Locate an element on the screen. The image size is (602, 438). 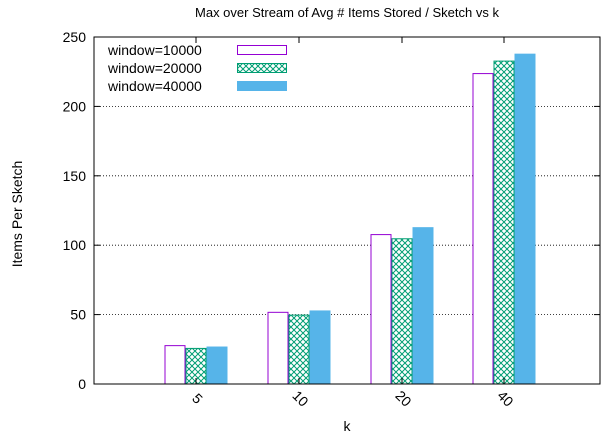
x-tick-label: 5 is located at coordinates (197, 398).